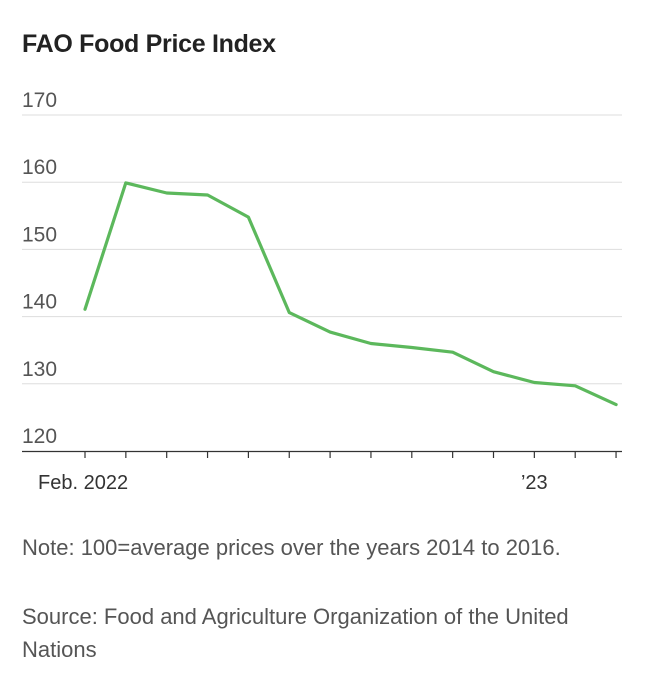 The image size is (646, 683). What do you see at coordinates (39, 268) in the screenshot?
I see `y-tick-labels: 120 130 140 150 160 170` at bounding box center [39, 268].